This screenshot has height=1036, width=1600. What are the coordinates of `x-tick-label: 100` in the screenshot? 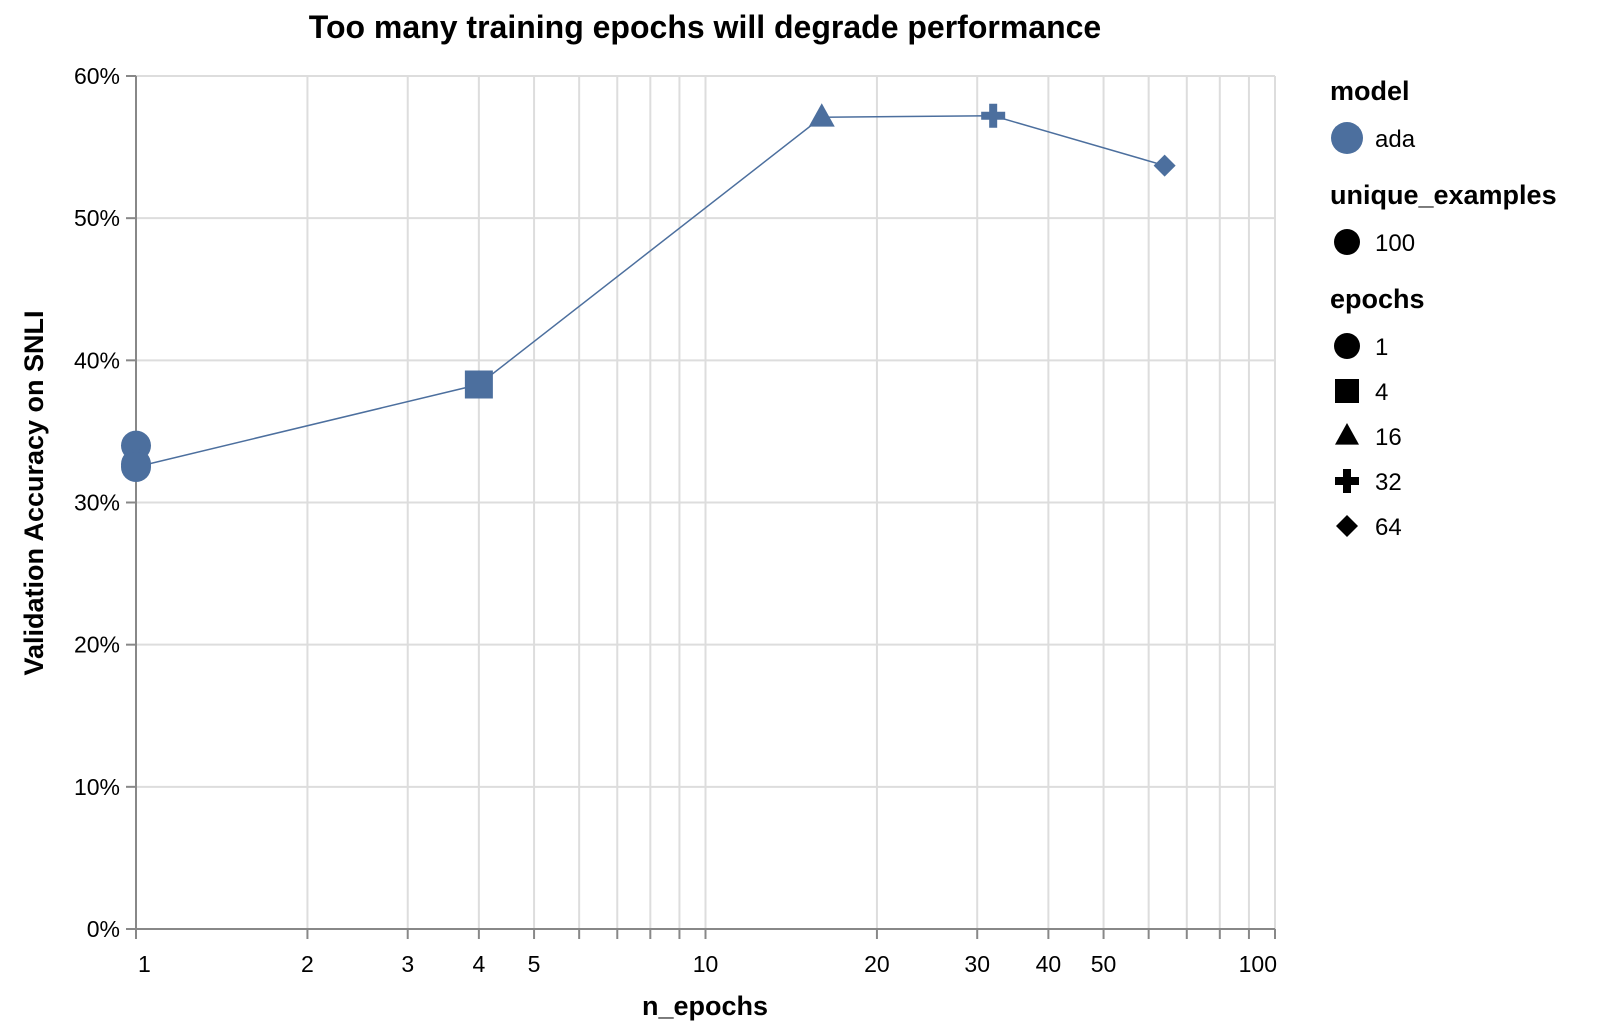 It's located at (1258, 964).